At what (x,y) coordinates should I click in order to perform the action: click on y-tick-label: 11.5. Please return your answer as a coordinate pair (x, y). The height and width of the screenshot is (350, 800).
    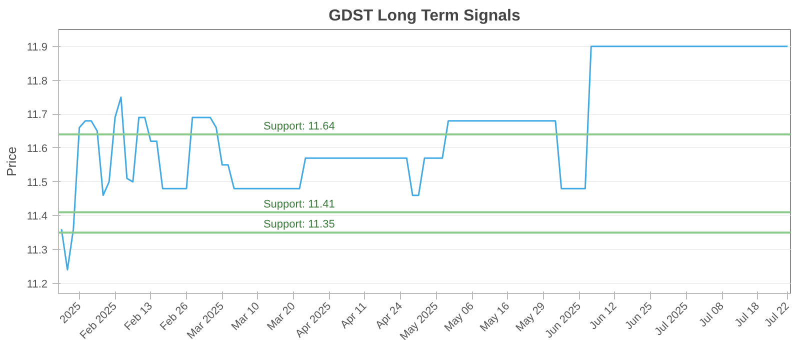
    Looking at the image, I should click on (37, 182).